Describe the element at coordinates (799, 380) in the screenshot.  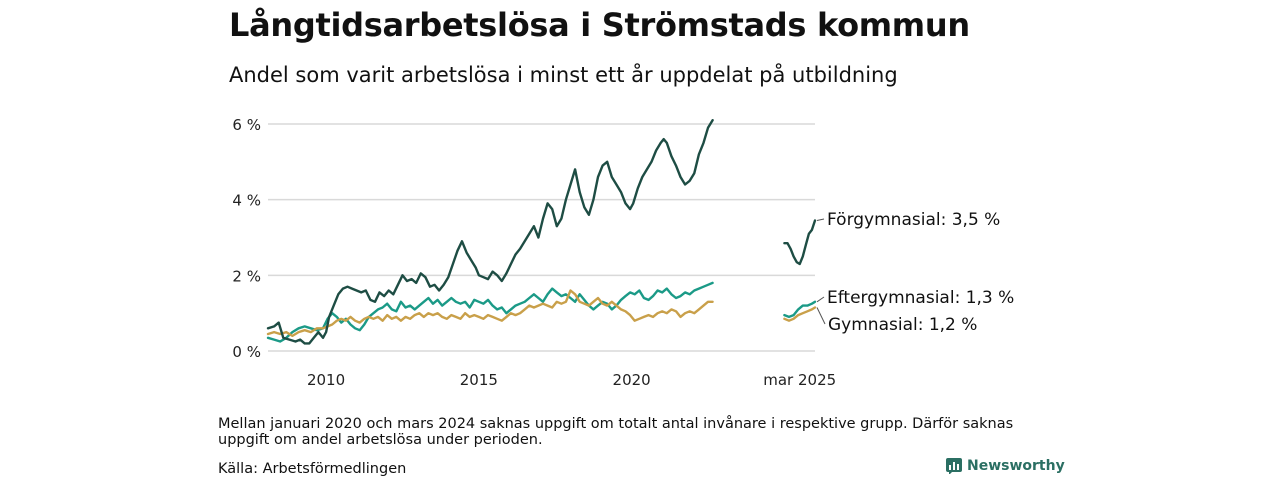
I see `x-tick-label: mar 2025` at that location.